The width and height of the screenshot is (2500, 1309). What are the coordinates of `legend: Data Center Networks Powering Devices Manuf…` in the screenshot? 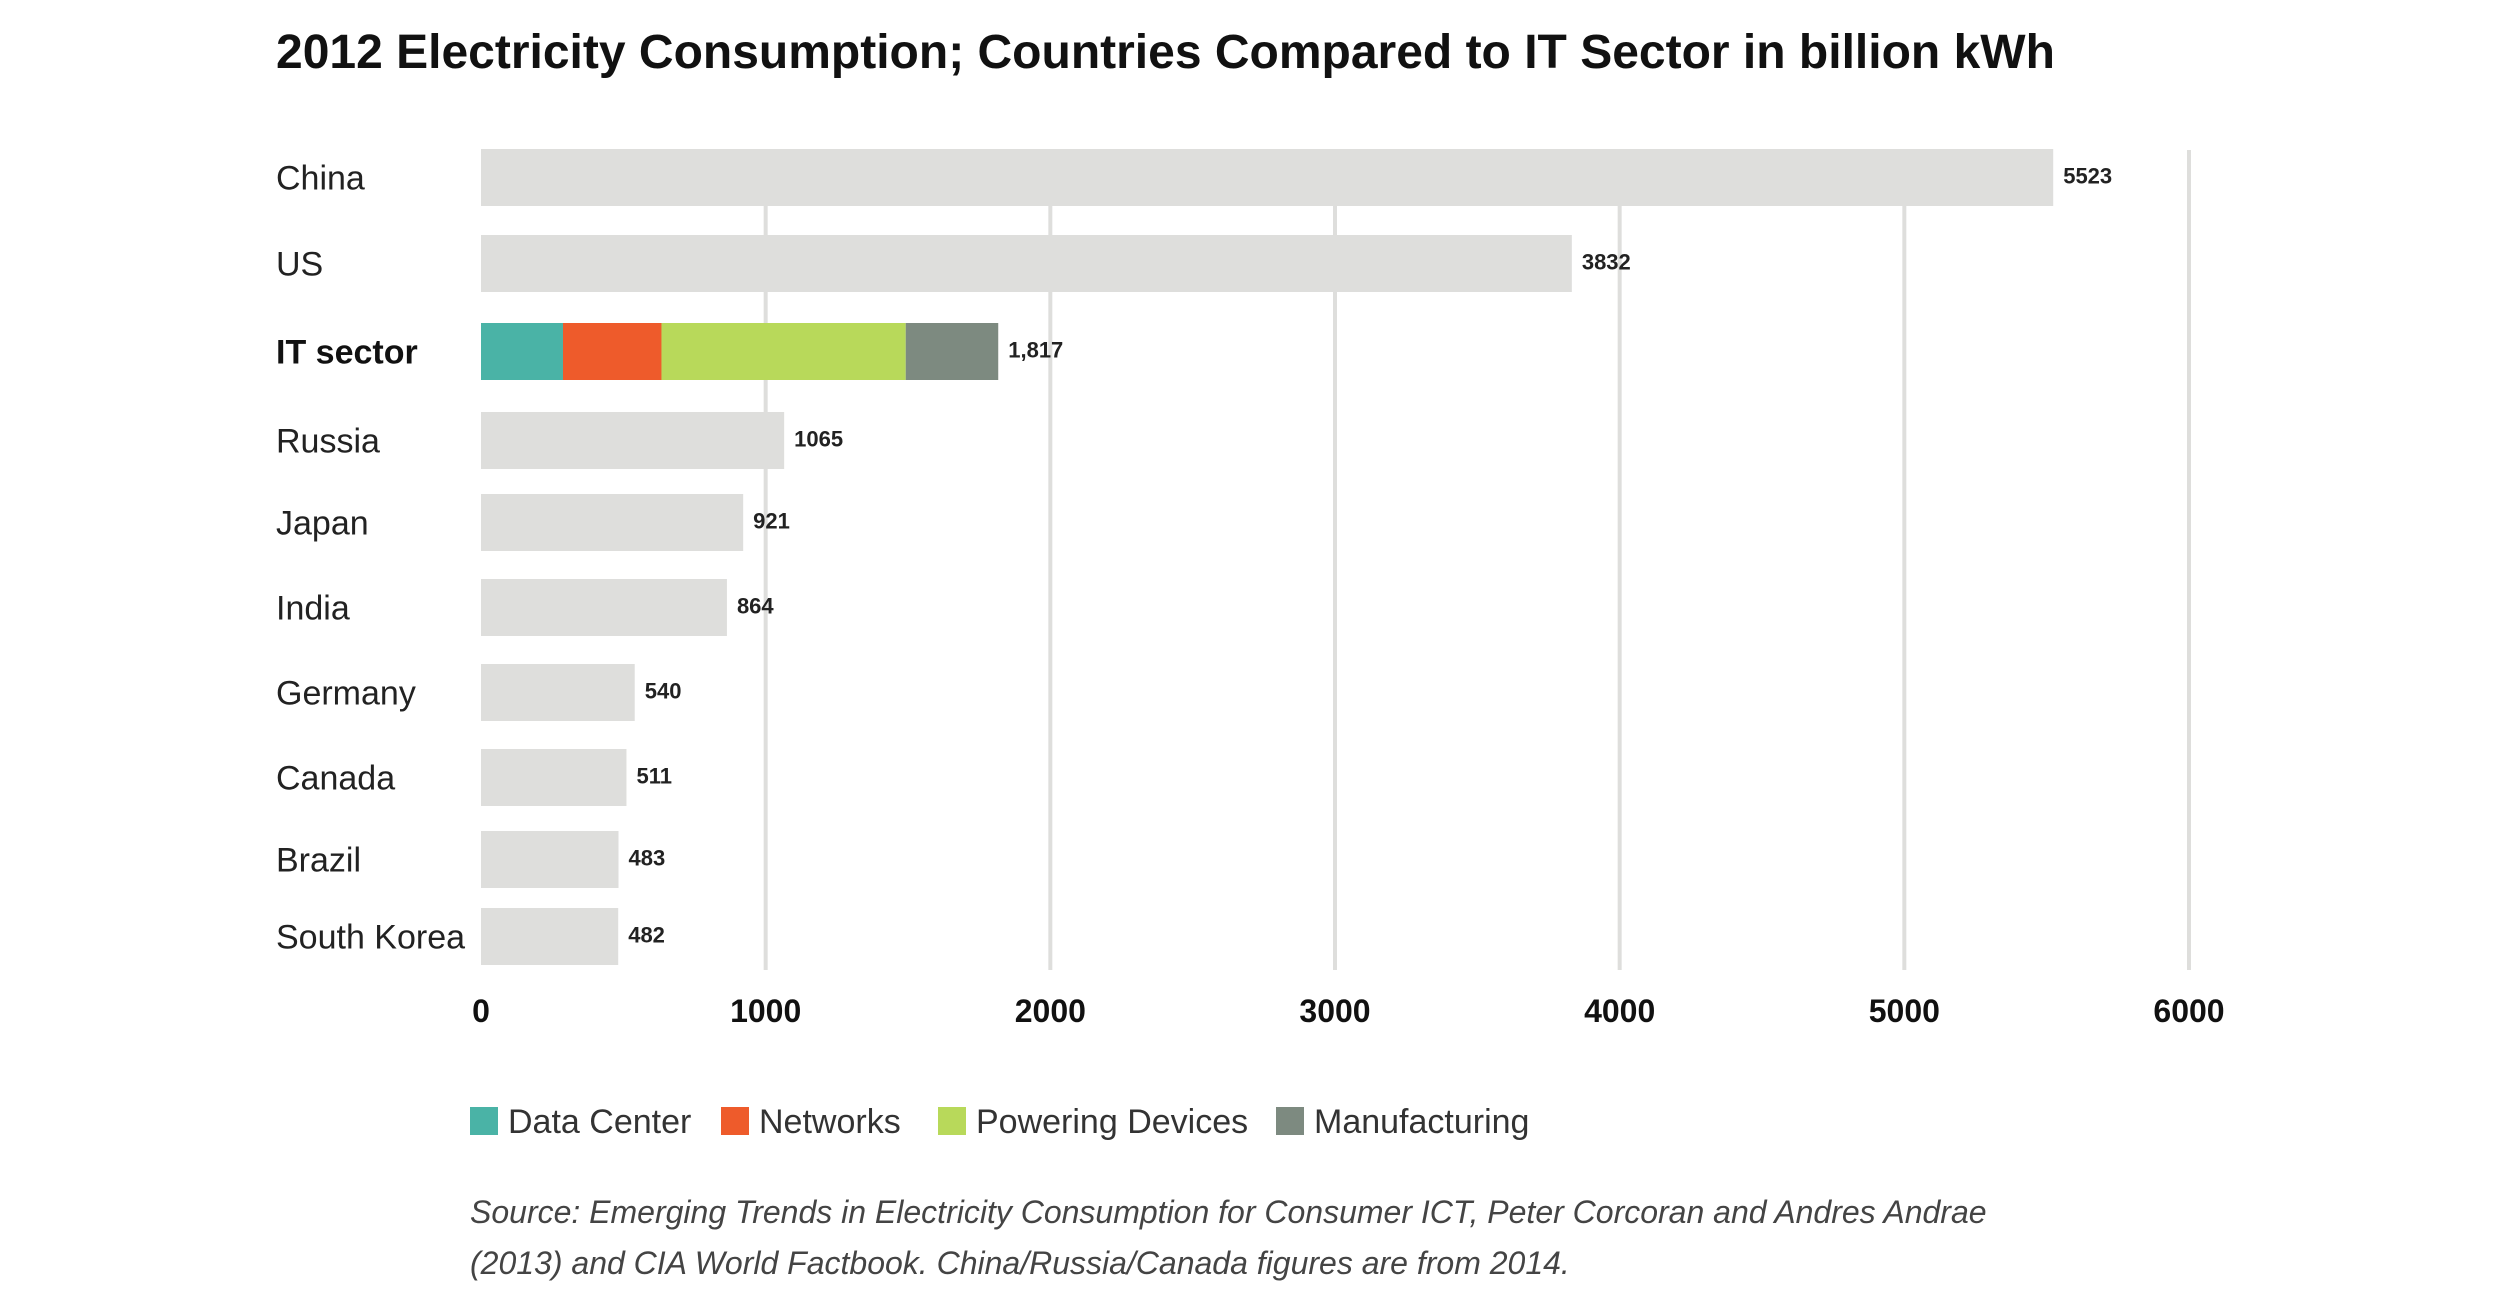 It's located at (999, 1122).